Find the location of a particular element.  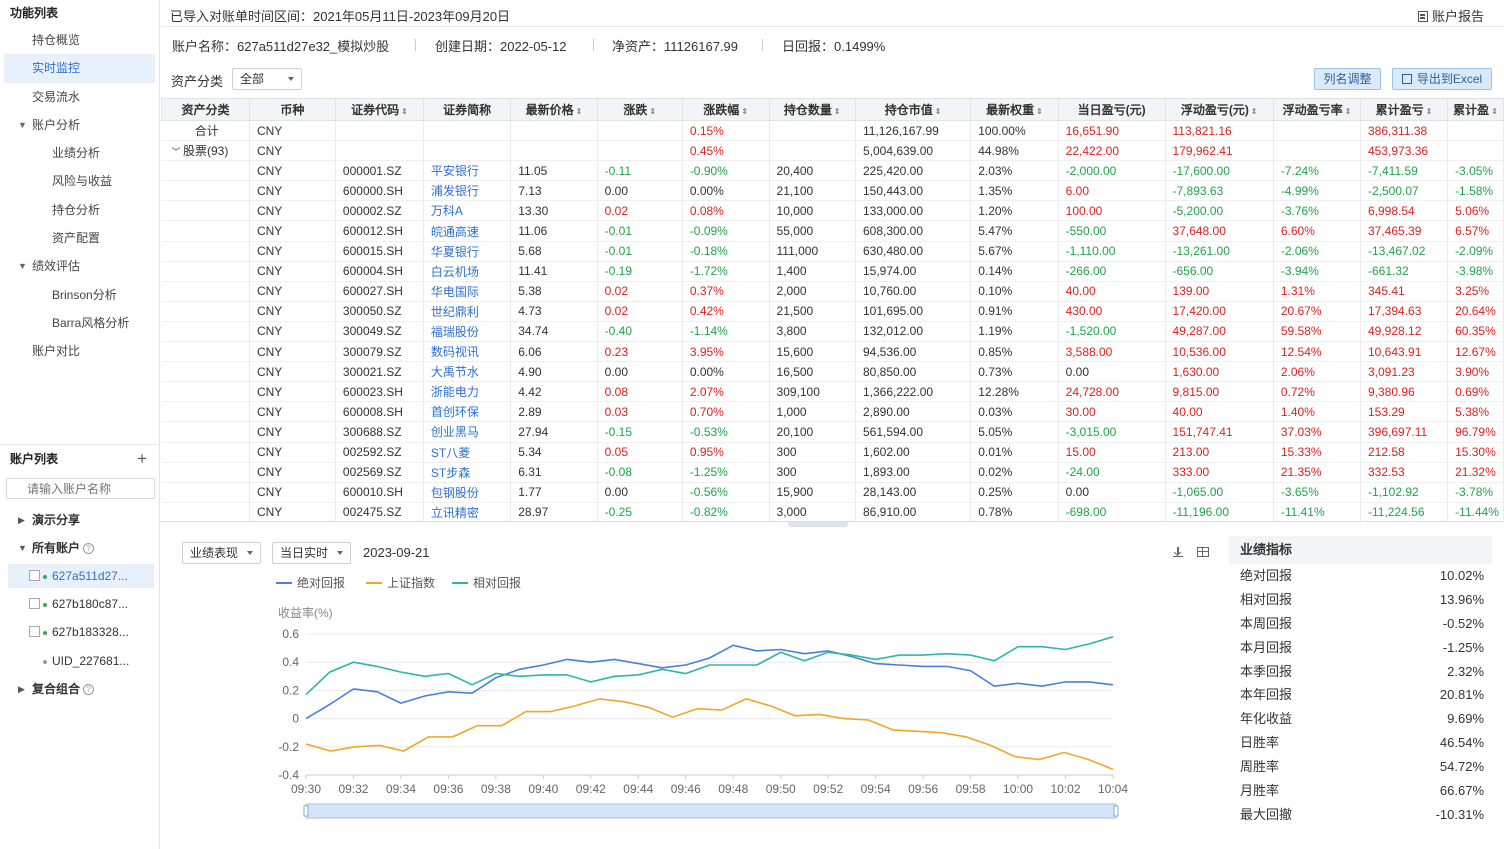

column-header: 累计盈亏 ⇕ is located at coordinates (1404, 109).